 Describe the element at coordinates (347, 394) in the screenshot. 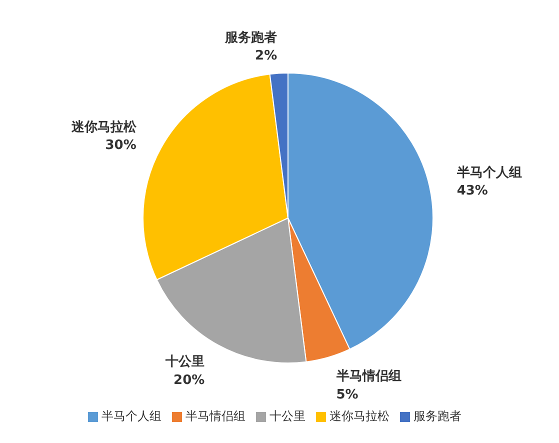

I see `data-label: 5%` at that location.